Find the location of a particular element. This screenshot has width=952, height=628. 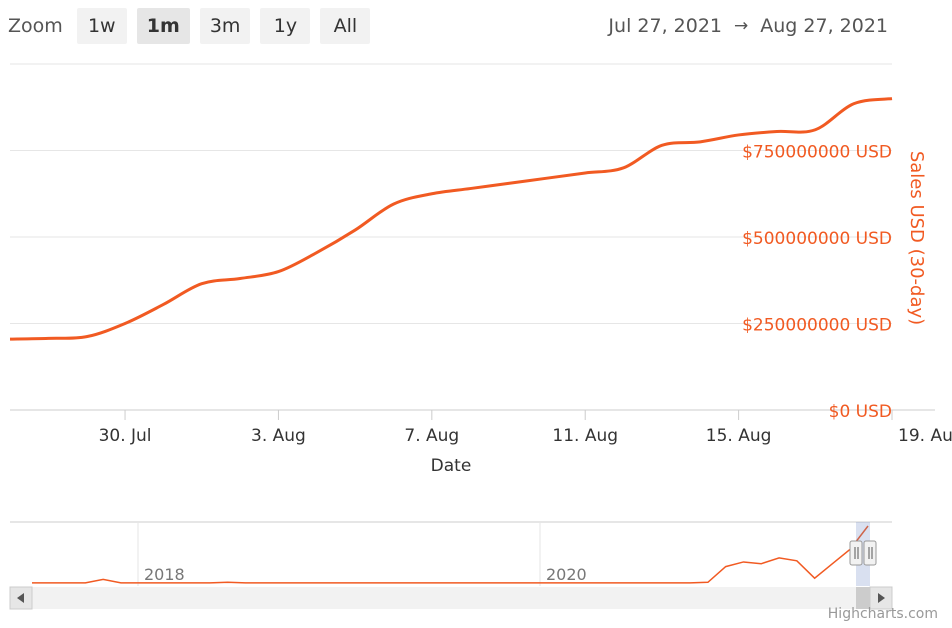

range-arrow-icon: → is located at coordinates (741, 26).